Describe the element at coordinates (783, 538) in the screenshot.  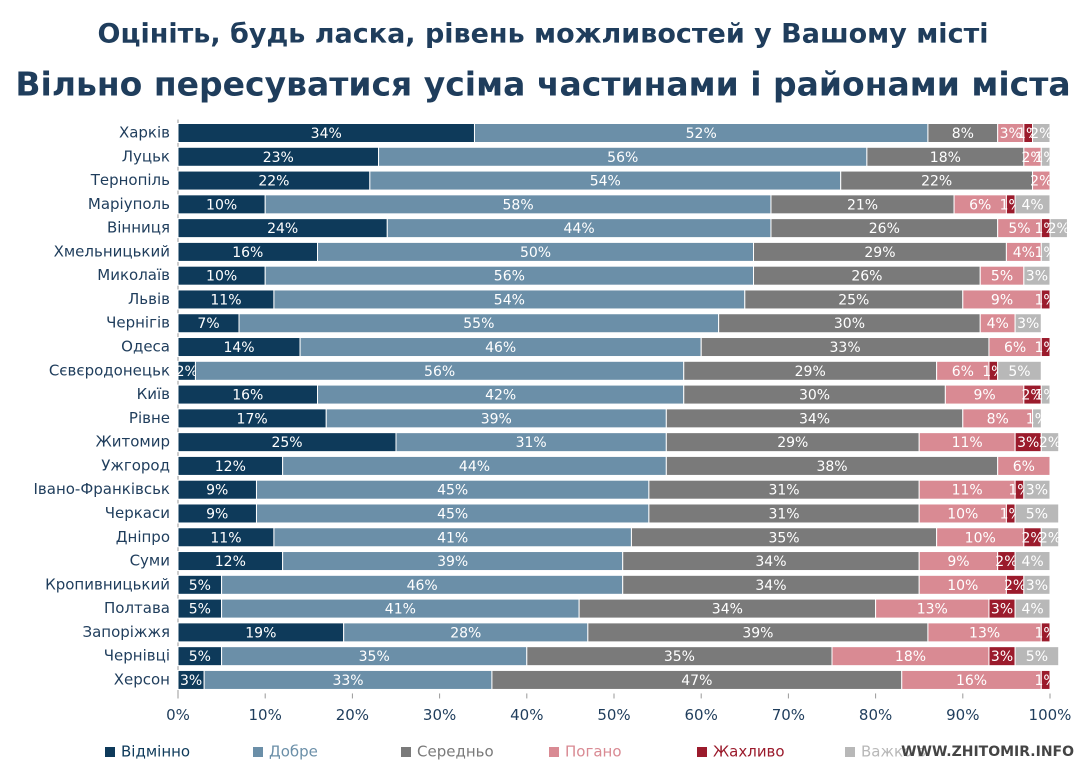
I see `data-label: 35%` at that location.